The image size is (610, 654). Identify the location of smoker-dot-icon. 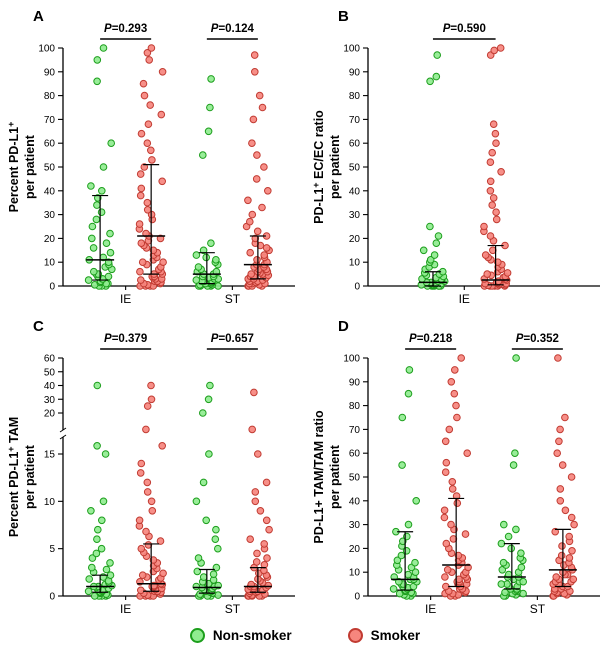
(355, 635).